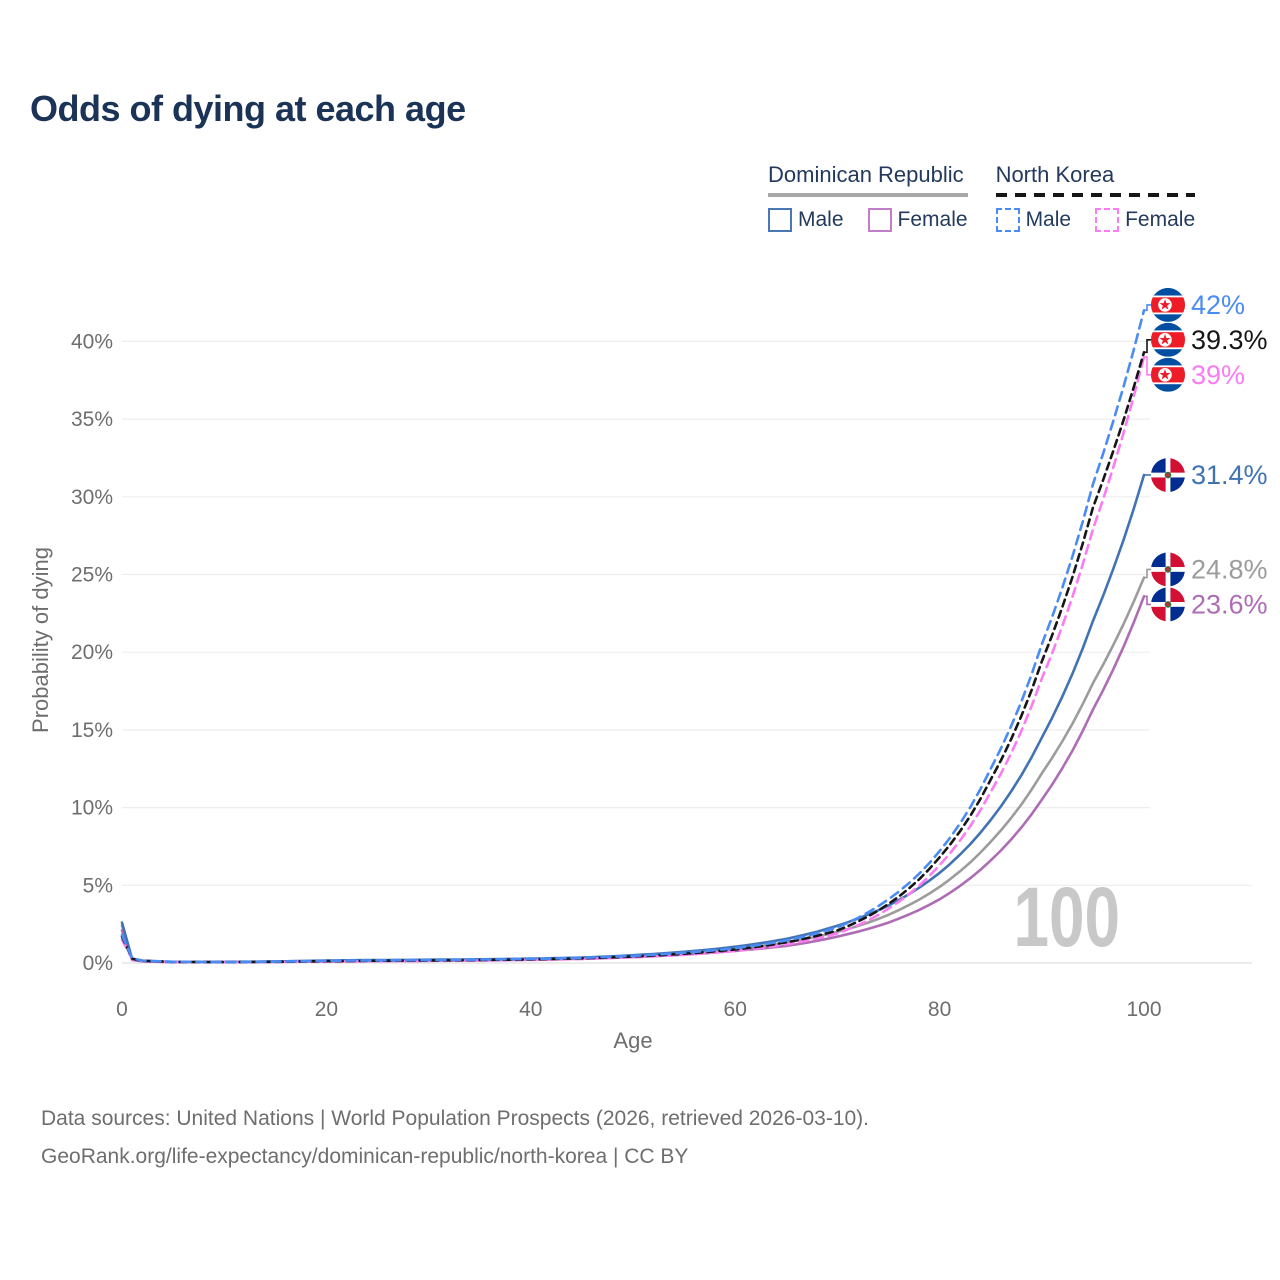 The height and width of the screenshot is (1280, 1280). I want to click on legend-group-dominican-republic: Dominican Republic Male Female, so click(868, 197).